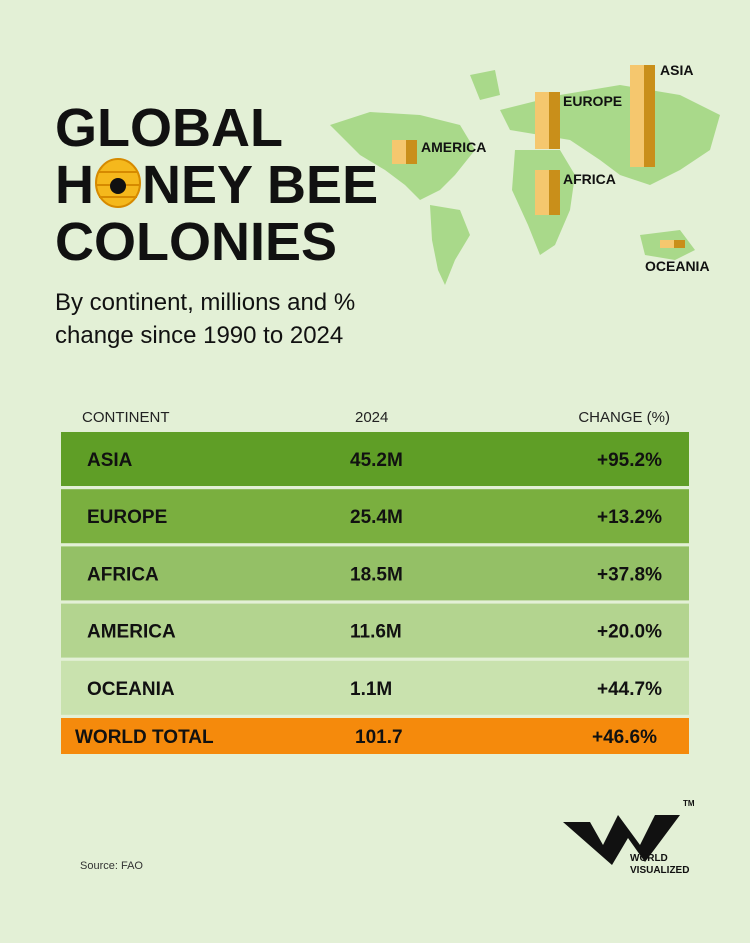  Describe the element at coordinates (205, 302) in the screenshot. I see `subtitle-line: By continent, millions and %` at that location.